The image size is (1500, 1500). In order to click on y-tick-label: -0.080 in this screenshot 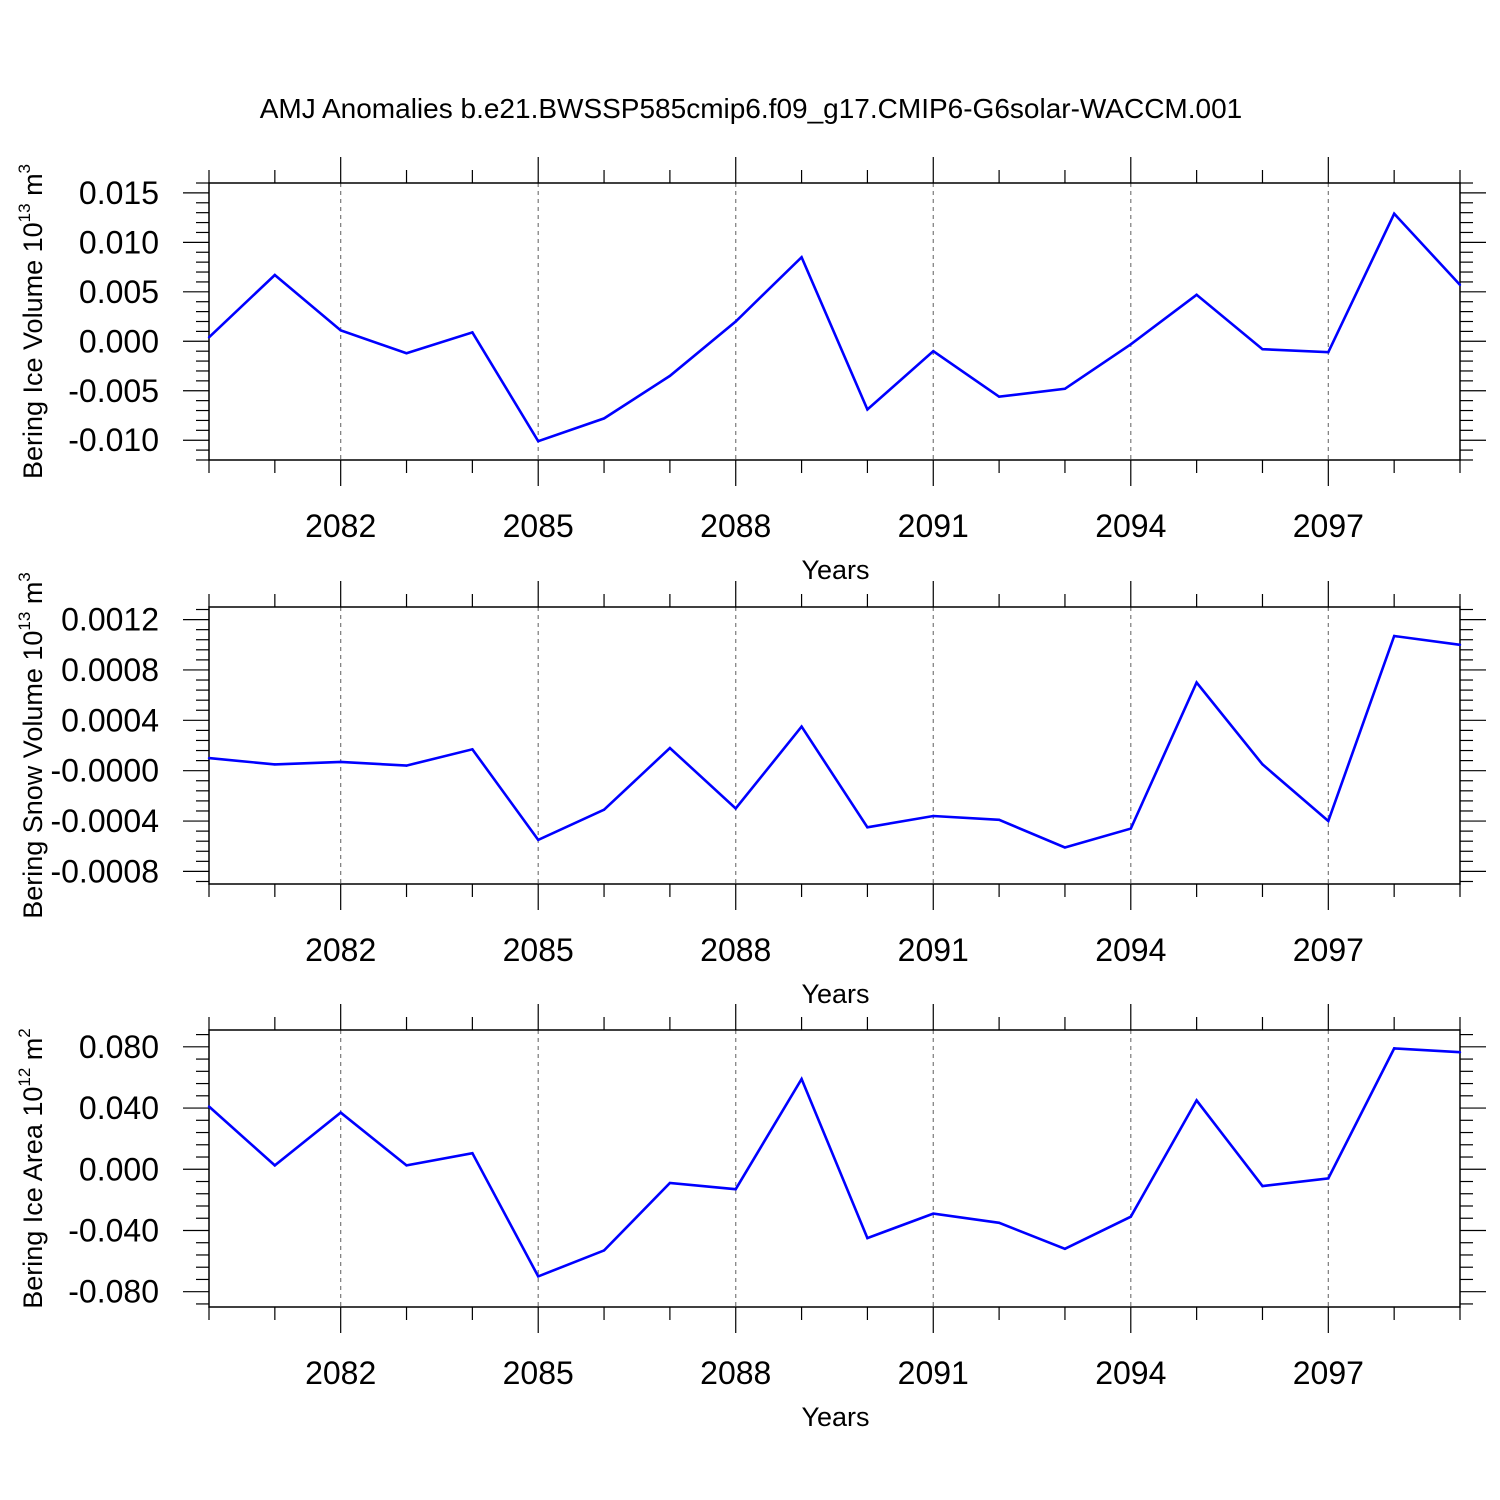, I will do `click(113, 1292)`.